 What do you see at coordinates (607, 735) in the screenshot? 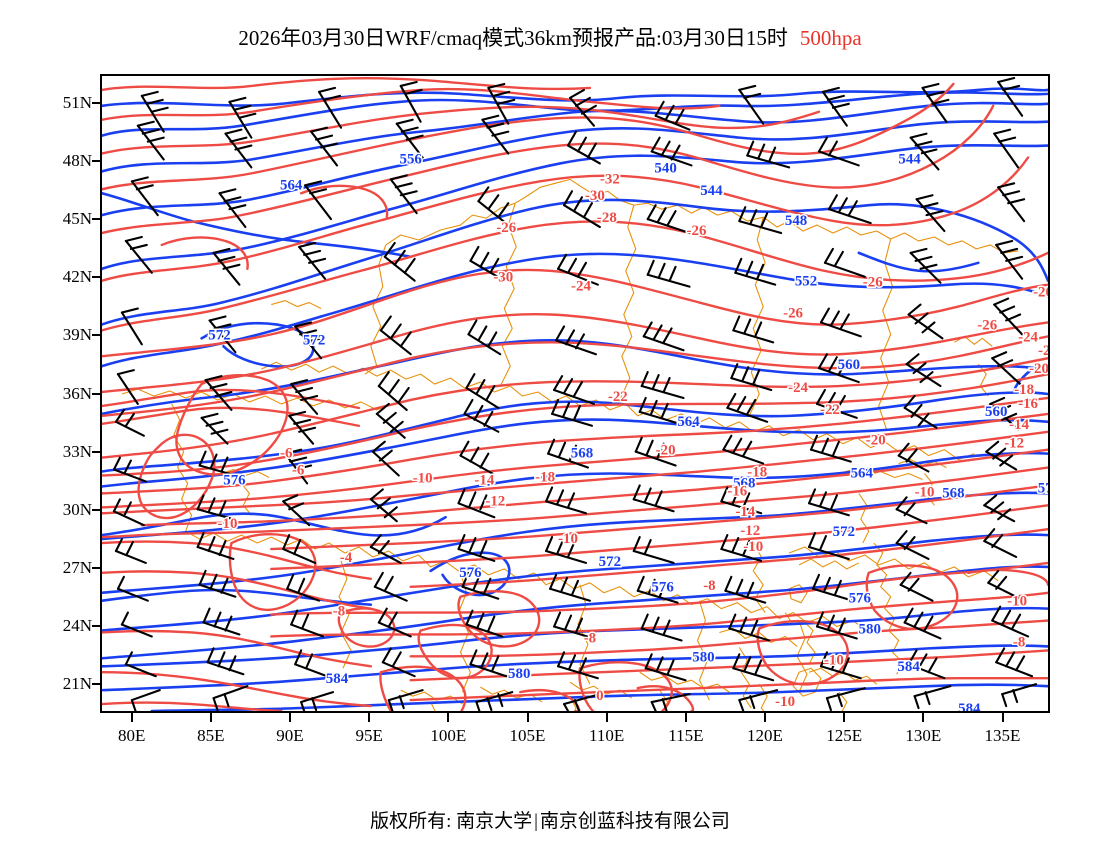
I see `x-tick-label: 110E` at bounding box center [607, 735].